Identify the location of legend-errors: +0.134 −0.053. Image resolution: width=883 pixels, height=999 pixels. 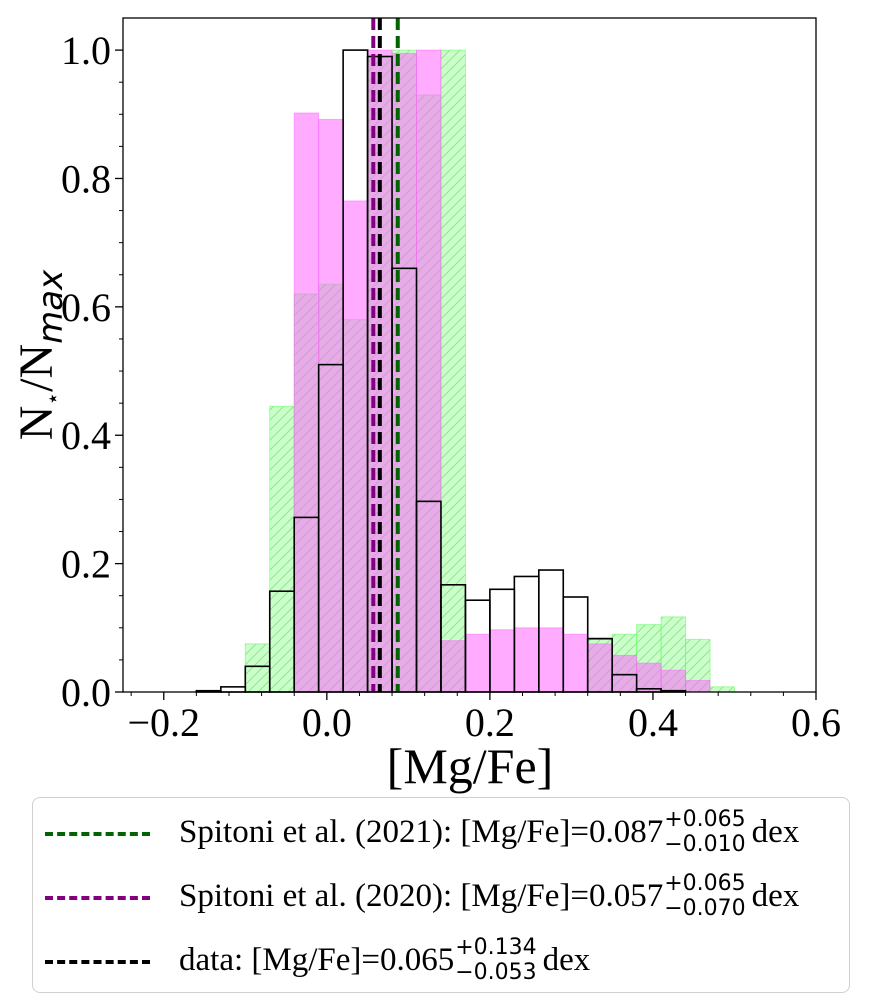
(496, 959).